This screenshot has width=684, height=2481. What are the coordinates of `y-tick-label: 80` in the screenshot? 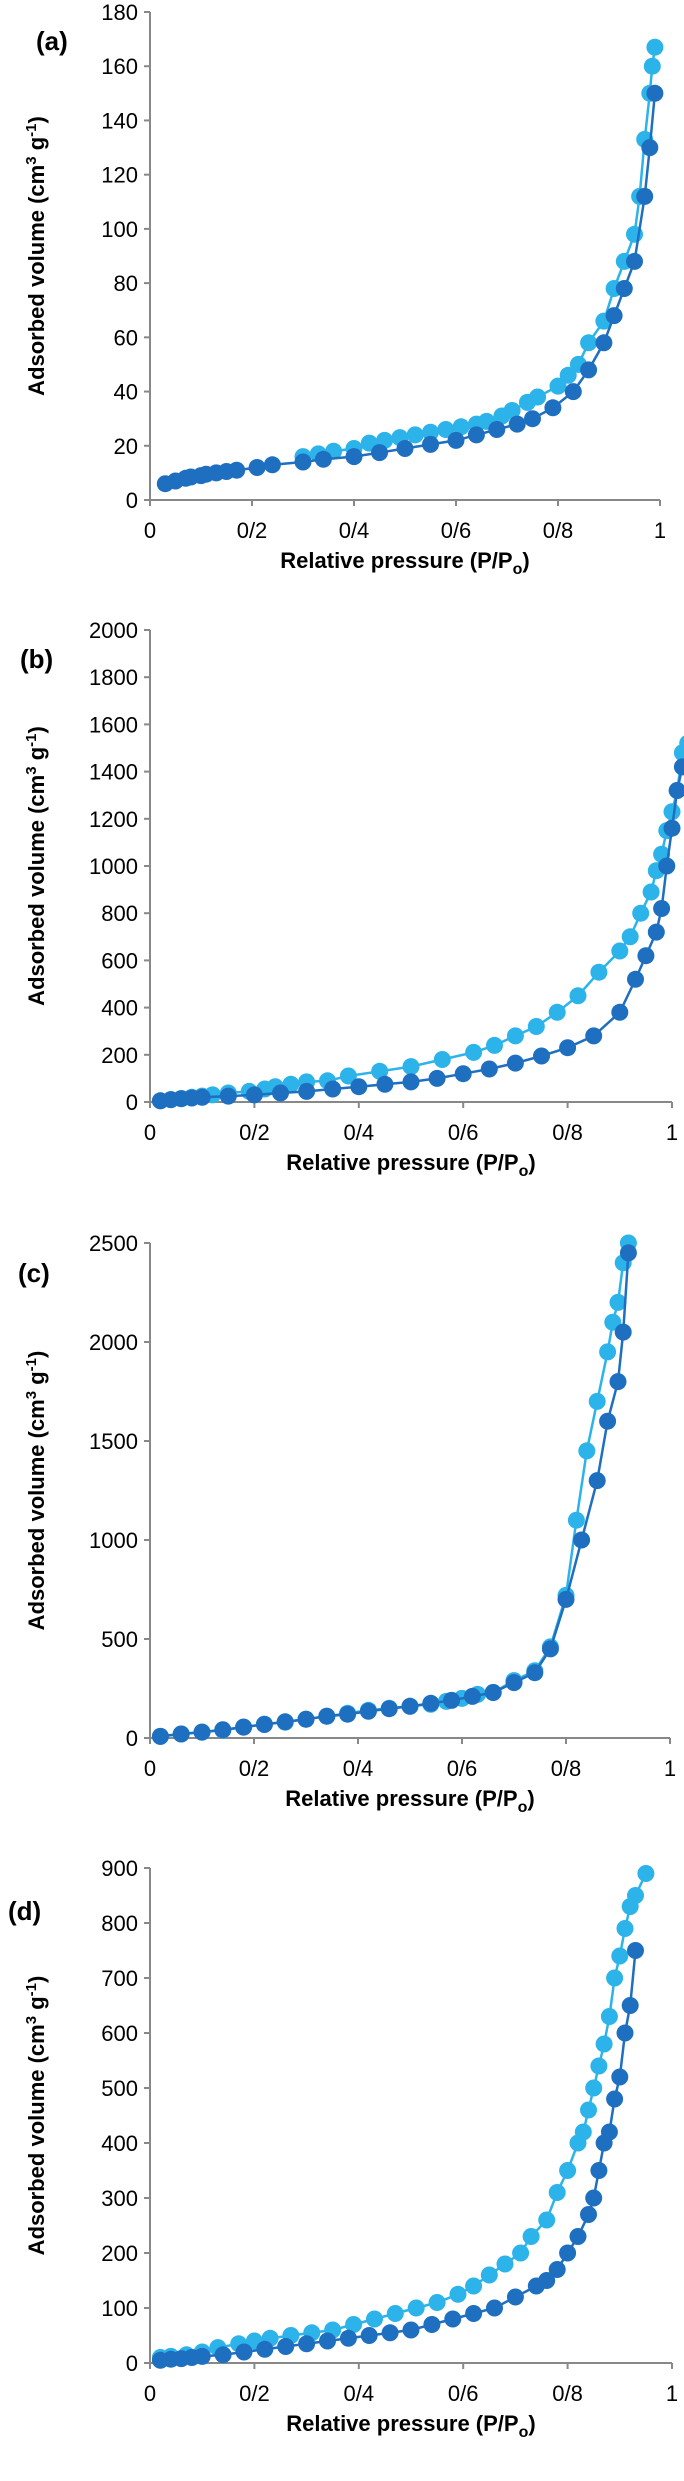 It's located at (126, 283).